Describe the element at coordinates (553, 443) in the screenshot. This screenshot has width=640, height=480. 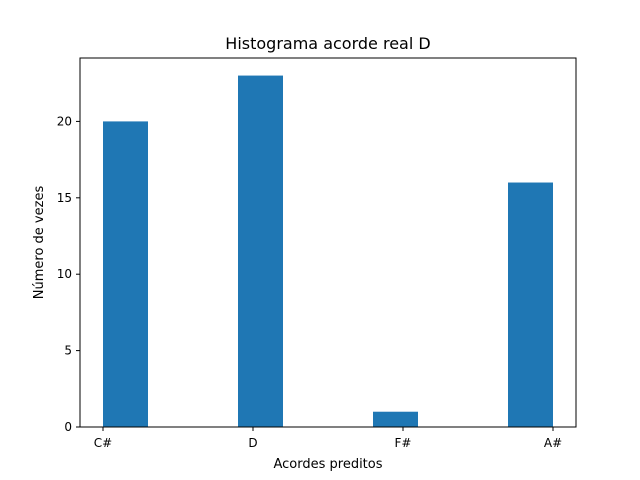
I see `x-tick-label: A#` at that location.